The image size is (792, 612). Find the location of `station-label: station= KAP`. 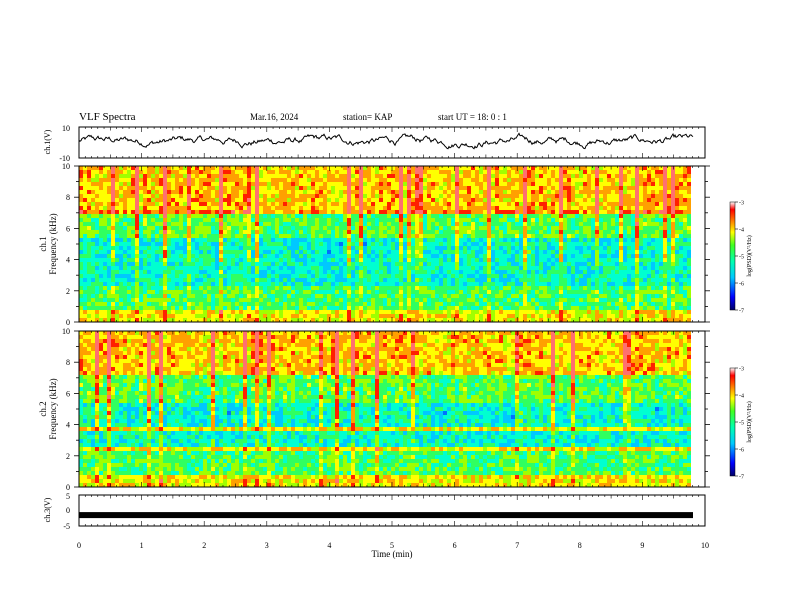

station-label: station= KAP is located at coordinates (368, 117).